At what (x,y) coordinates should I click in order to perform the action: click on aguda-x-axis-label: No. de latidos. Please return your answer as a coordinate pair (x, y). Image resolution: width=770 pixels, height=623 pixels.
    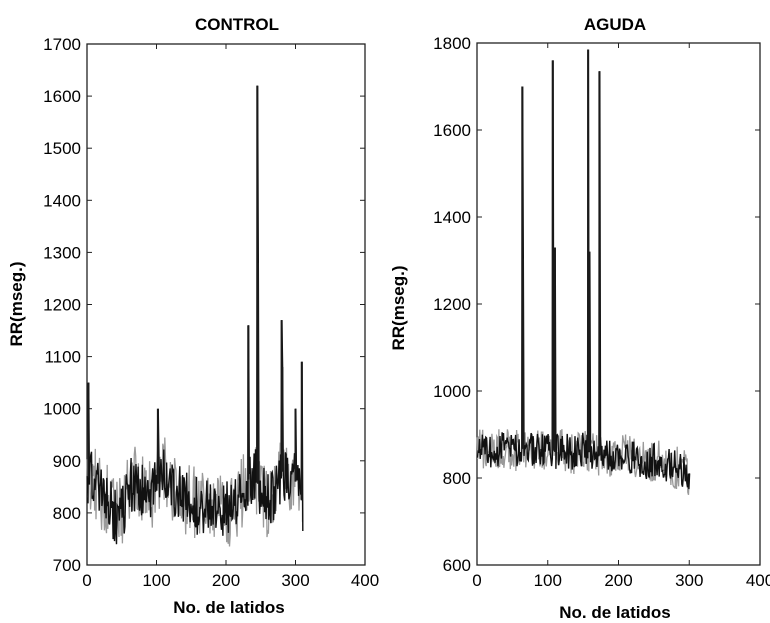
    Looking at the image, I should click on (614, 612).